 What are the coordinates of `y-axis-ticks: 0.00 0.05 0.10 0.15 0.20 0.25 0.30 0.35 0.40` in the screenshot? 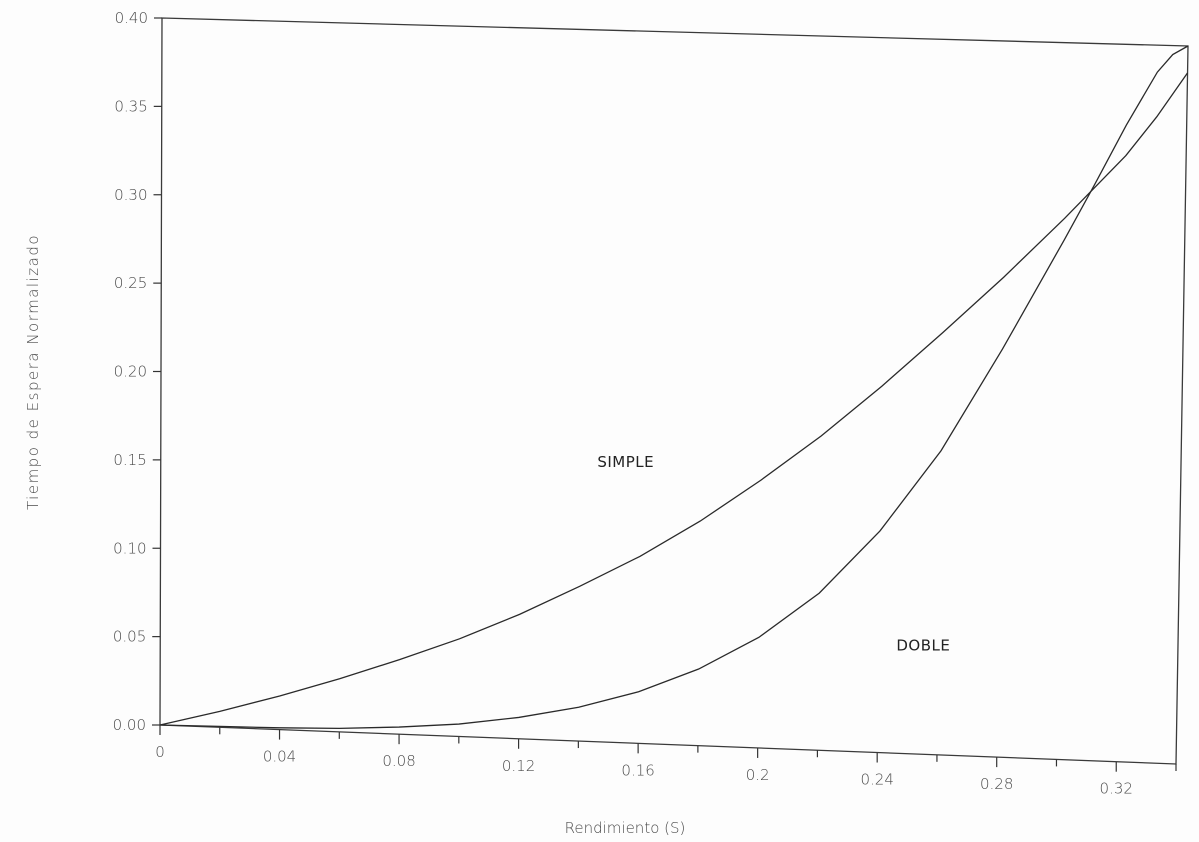 It's located at (137, 371).